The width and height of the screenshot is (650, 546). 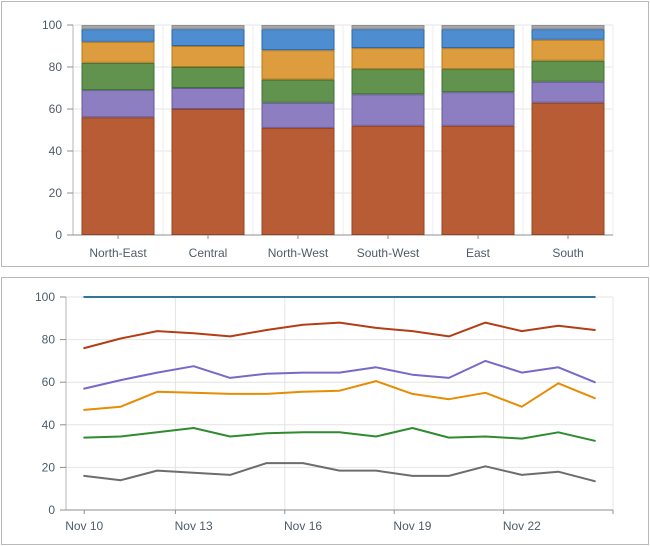 I want to click on bar-segment-orange-South-West, so click(x=388, y=59).